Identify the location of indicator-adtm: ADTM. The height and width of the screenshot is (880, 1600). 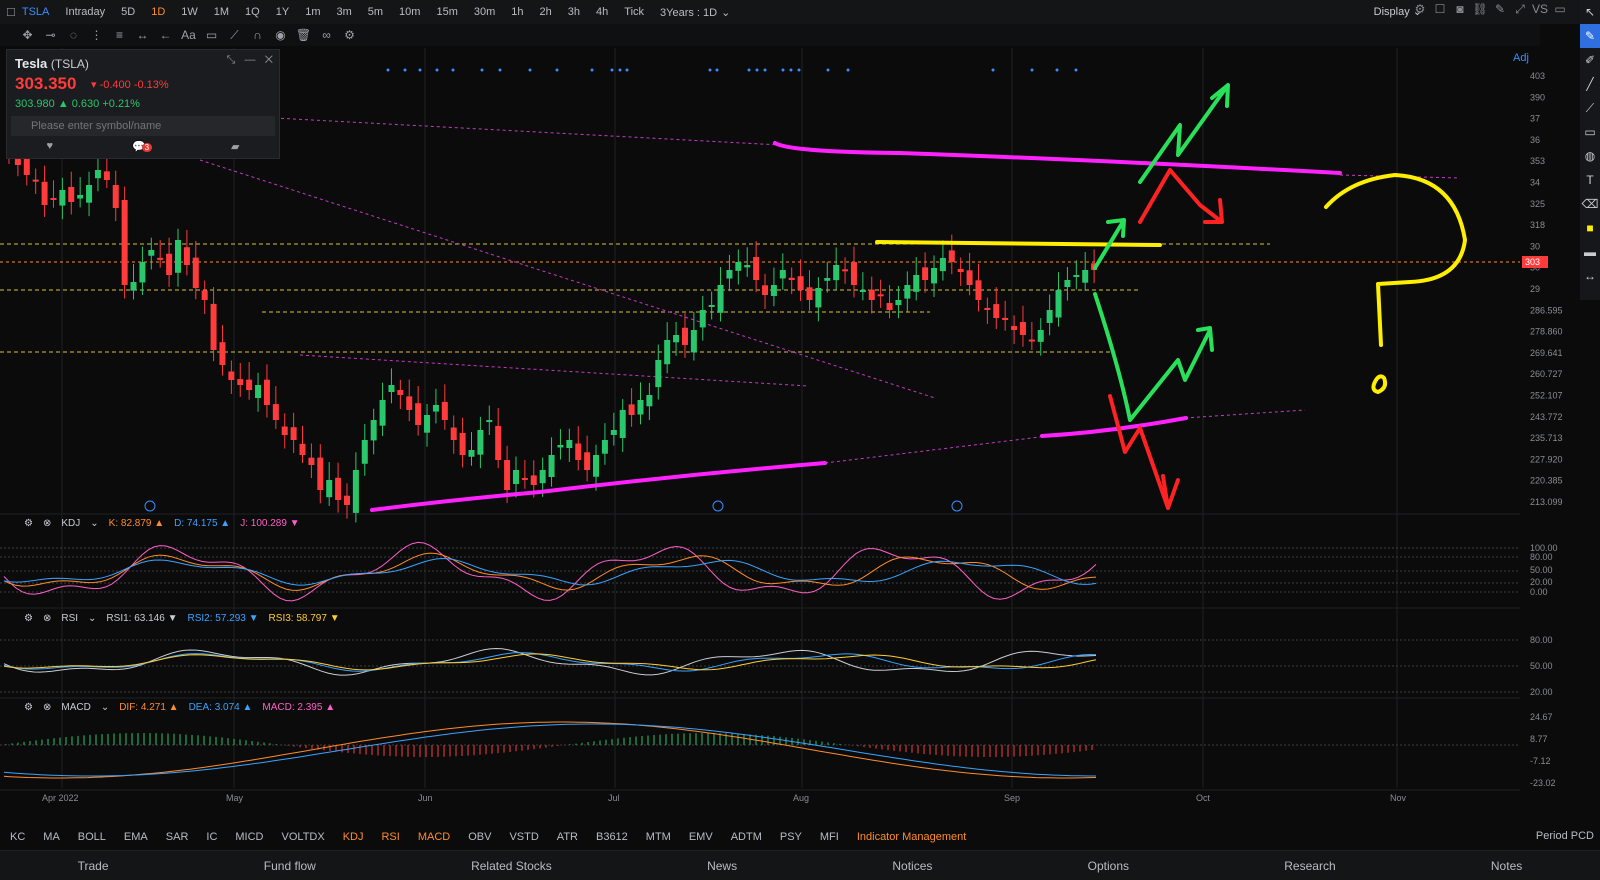
(746, 837).